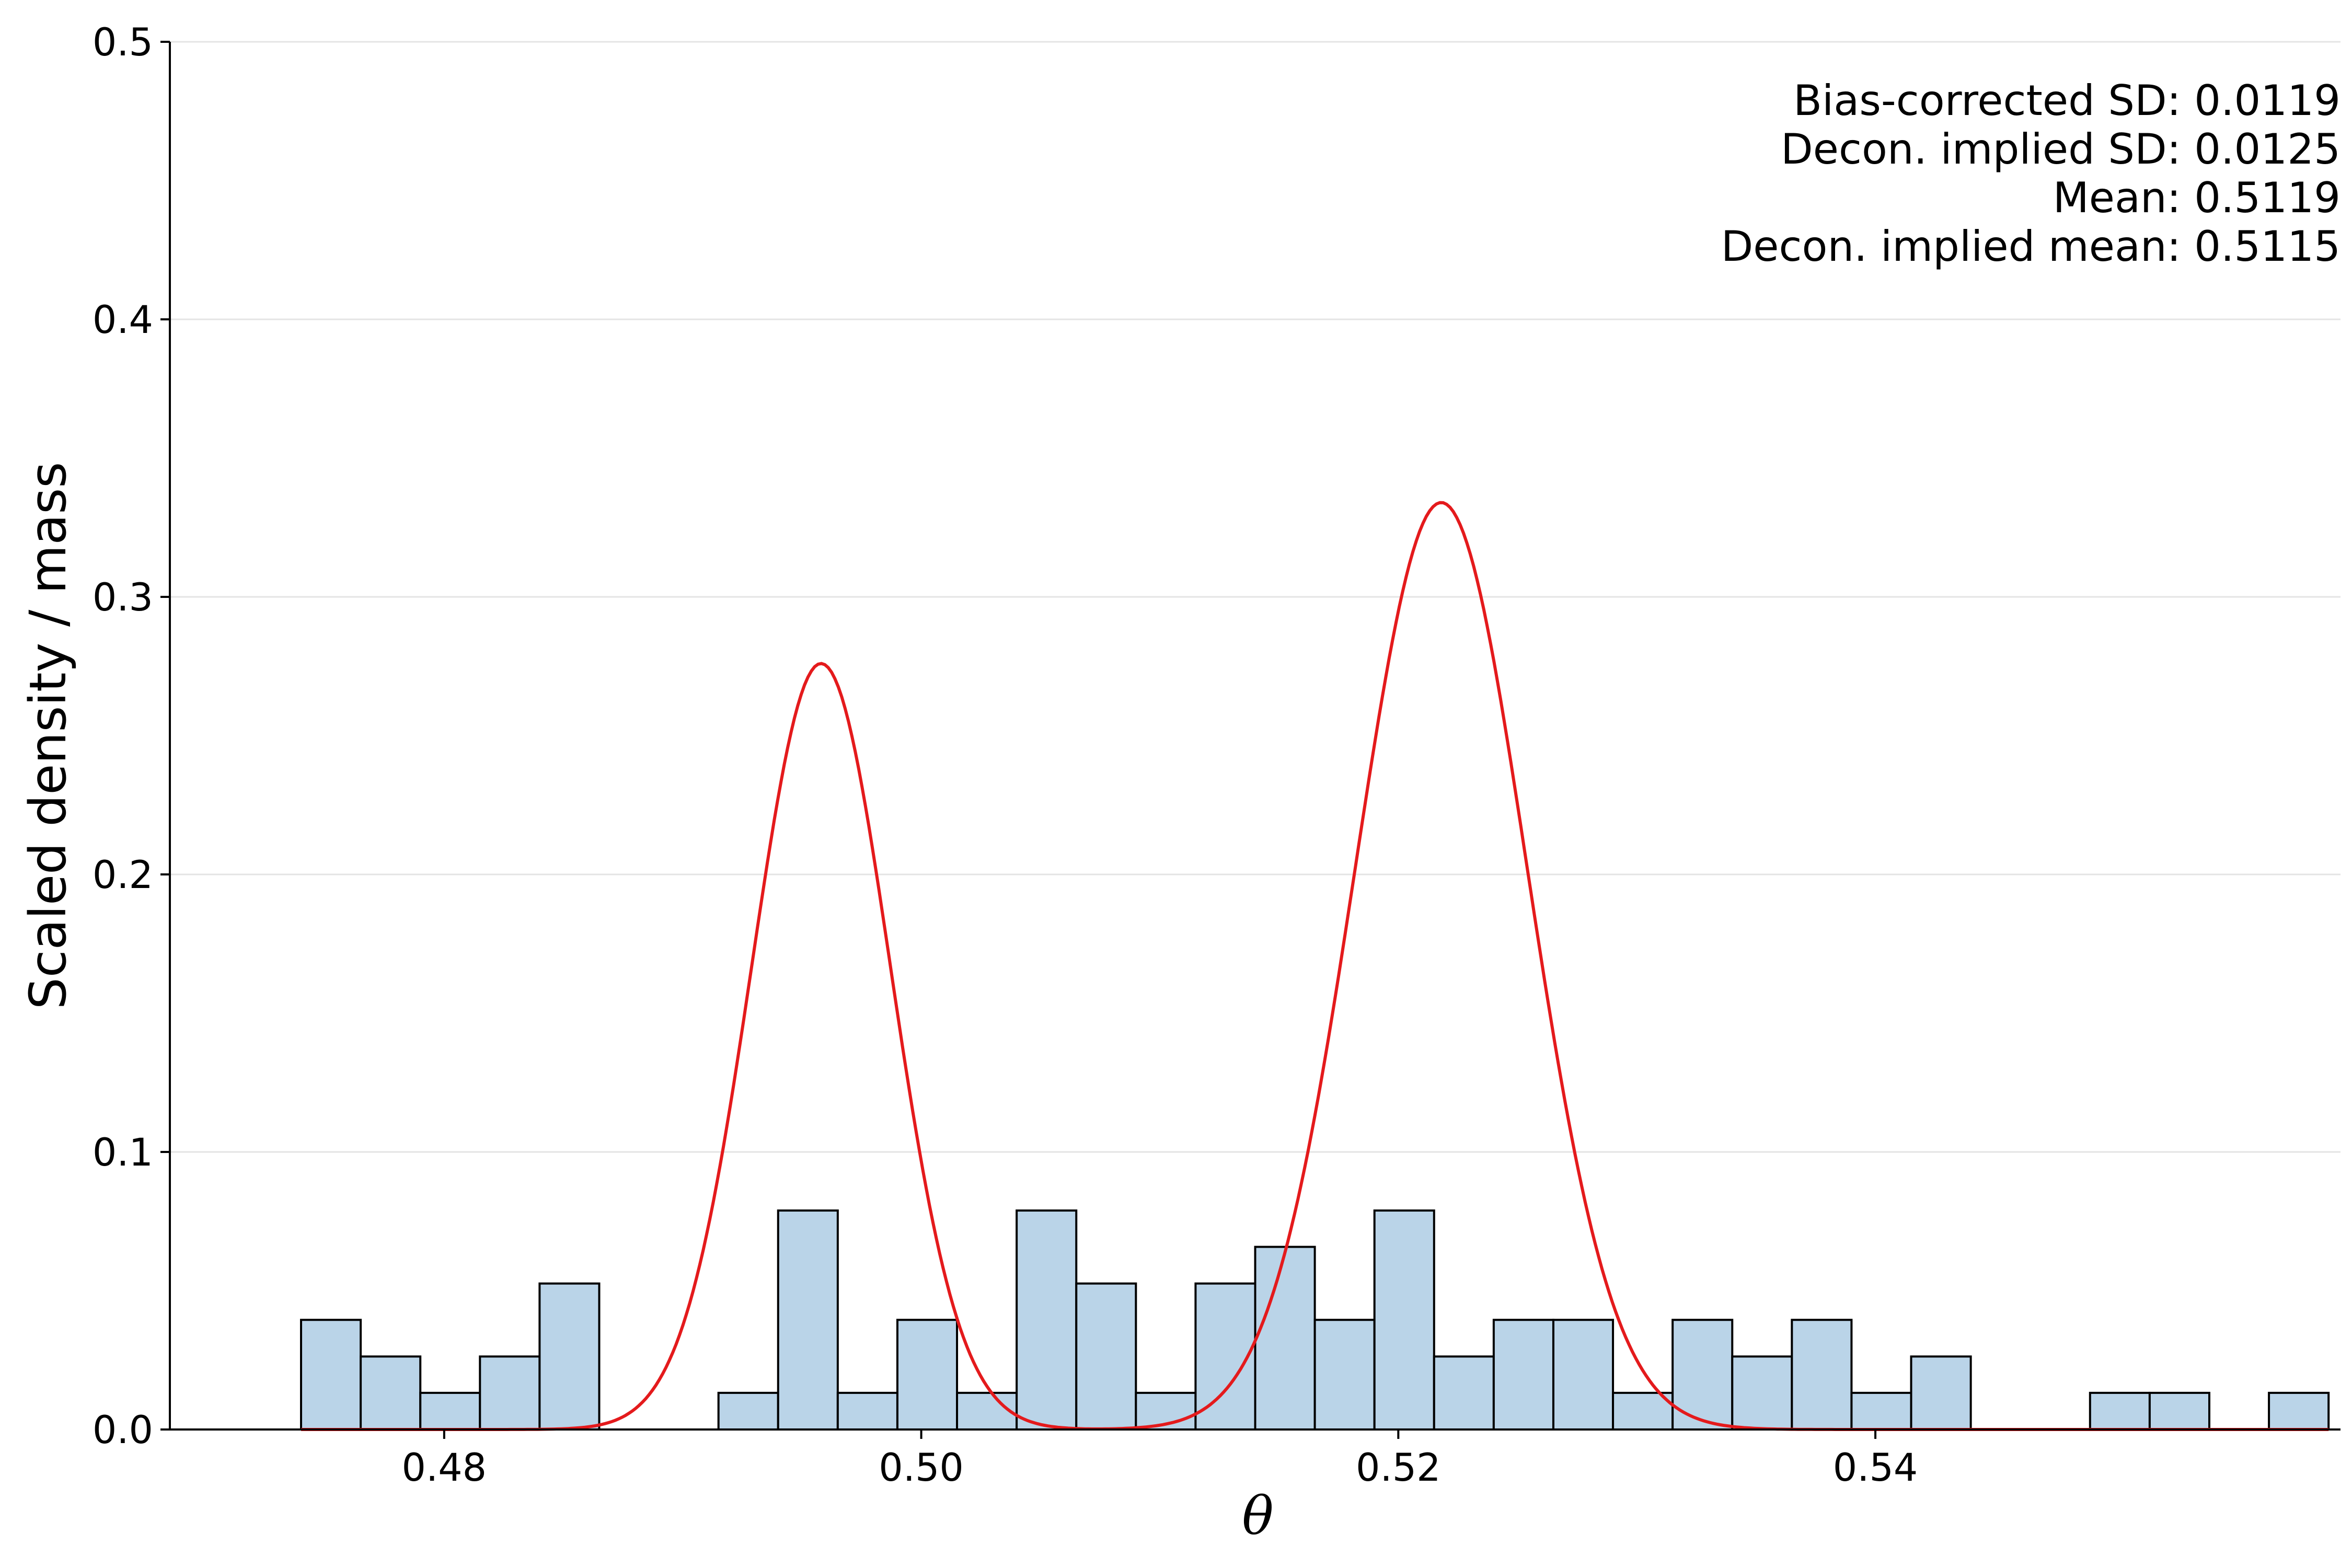  What do you see at coordinates (131, 736) in the screenshot?
I see `y-ticks: 0.0 0.1 0.2 0.3 0.4 0.5` at bounding box center [131, 736].